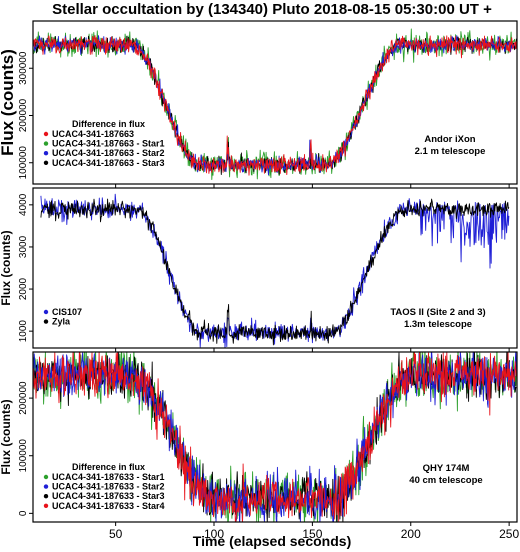  What do you see at coordinates (23, 288) in the screenshot?
I see `y-tick-label: 2000` at bounding box center [23, 288].